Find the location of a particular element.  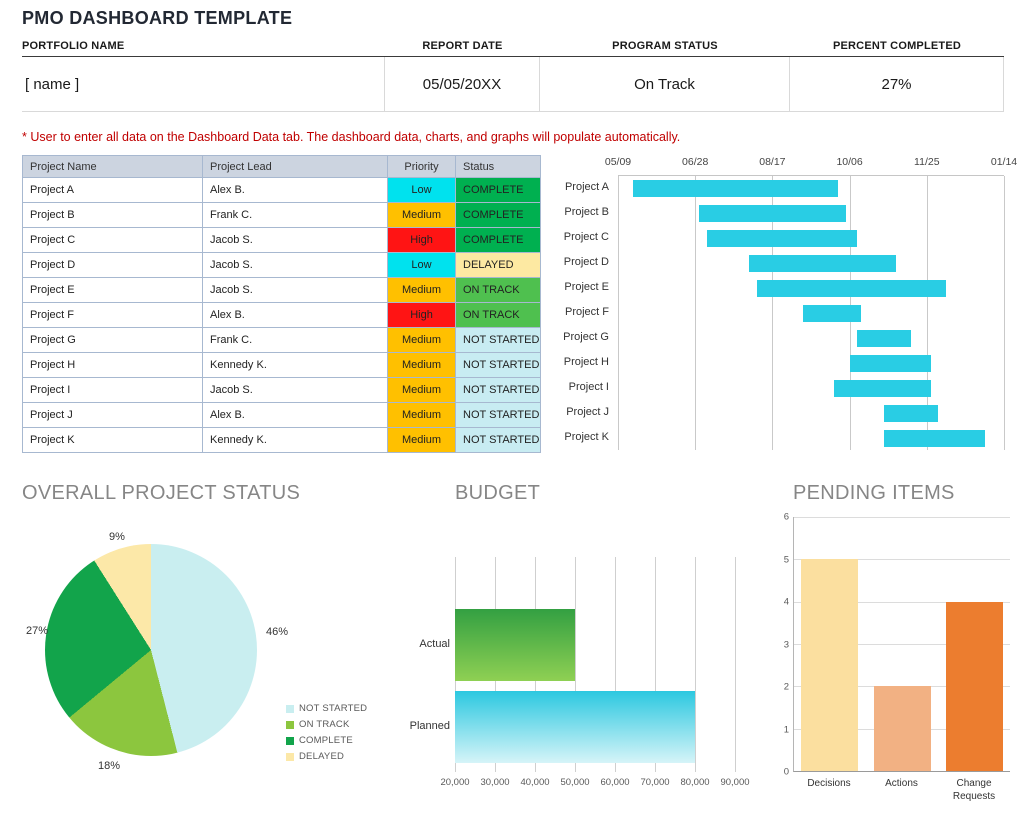

gantt-row-label: Project G is located at coordinates (586, 337).